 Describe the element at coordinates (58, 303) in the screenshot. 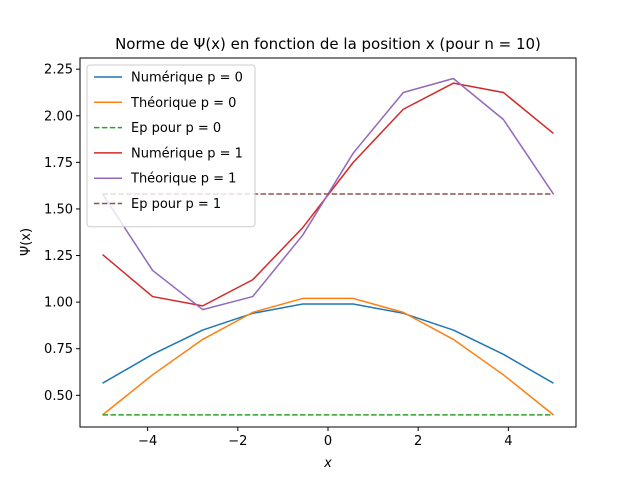

I see `y-tick-label: 1.00` at that location.